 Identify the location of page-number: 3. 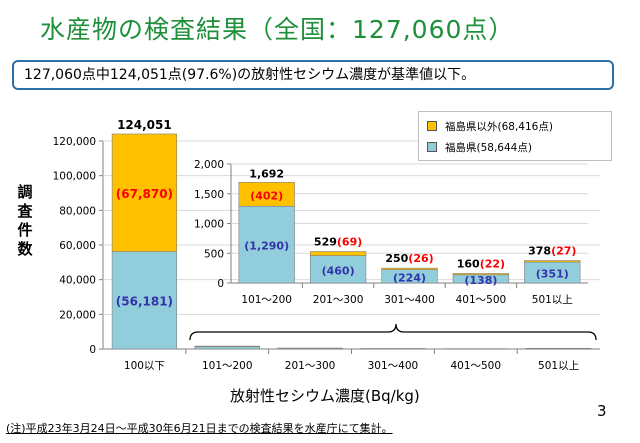
(602, 411).